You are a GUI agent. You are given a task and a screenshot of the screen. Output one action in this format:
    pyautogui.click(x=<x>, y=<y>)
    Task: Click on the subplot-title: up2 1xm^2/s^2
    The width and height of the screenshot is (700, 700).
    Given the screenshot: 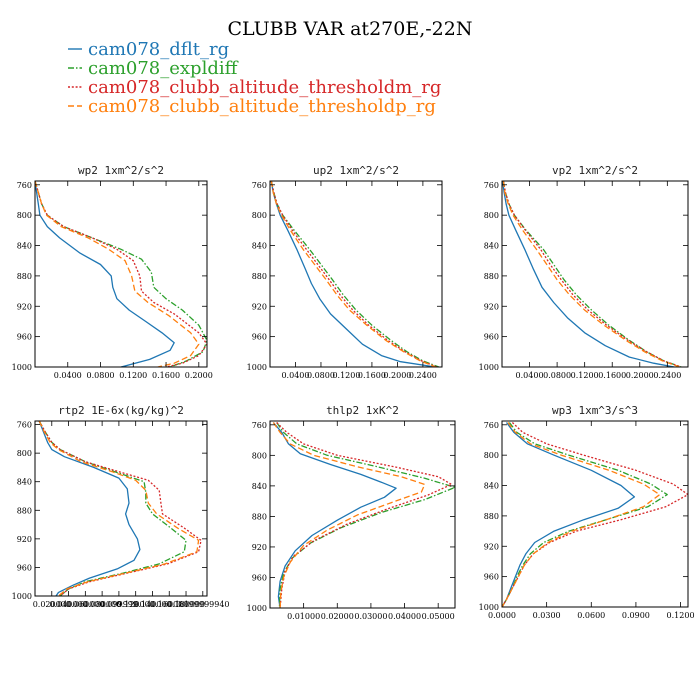 What is the action you would take?
    pyautogui.click(x=356, y=170)
    